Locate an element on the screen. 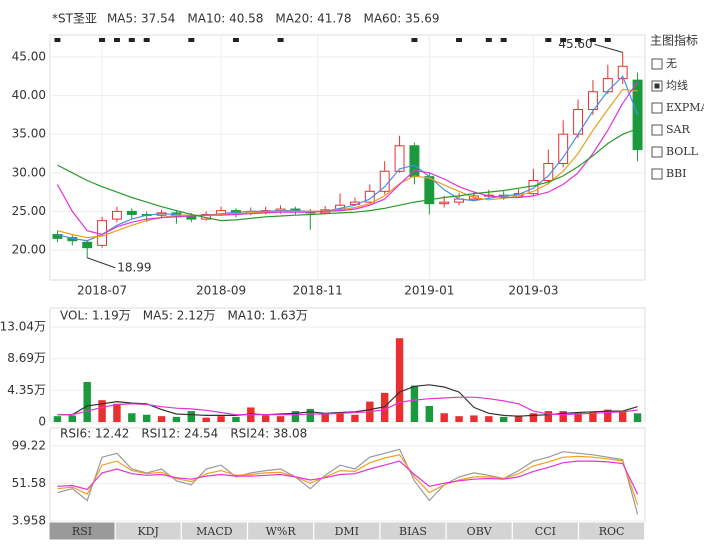 The height and width of the screenshot is (544, 704). y-tick-label: 40.00 is located at coordinates (29, 95).